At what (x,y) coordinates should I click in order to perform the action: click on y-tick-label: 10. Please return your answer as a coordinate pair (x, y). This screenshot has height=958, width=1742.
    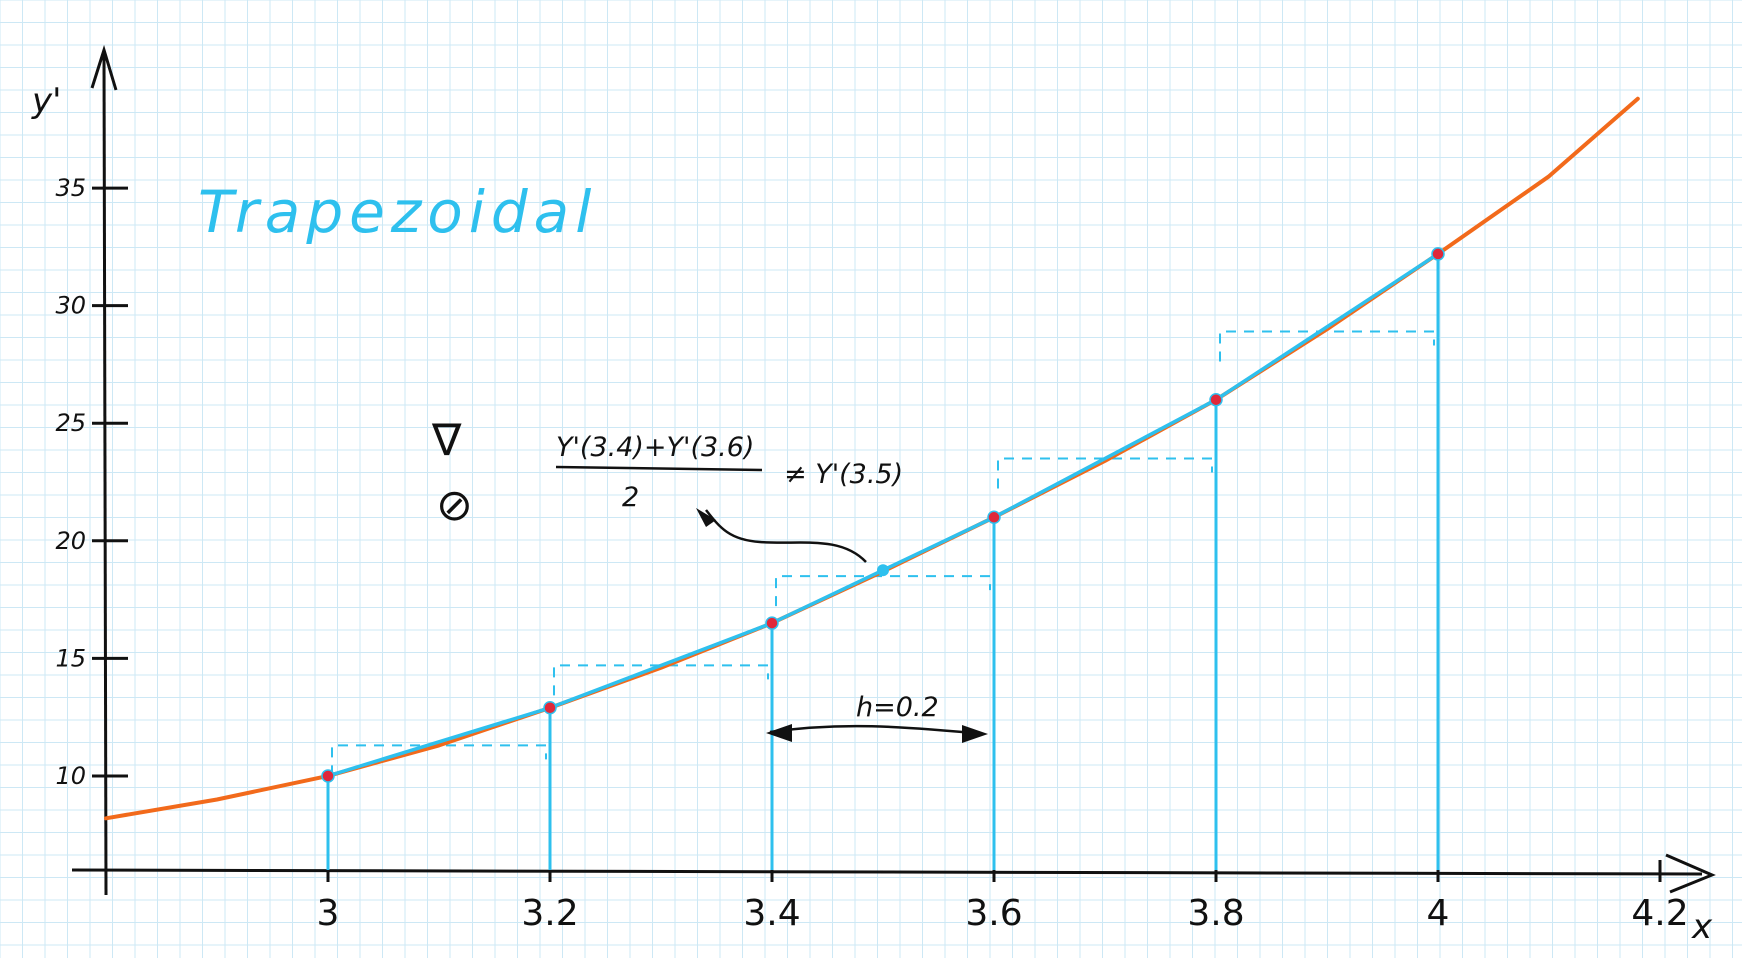
    Looking at the image, I should click on (70, 776).